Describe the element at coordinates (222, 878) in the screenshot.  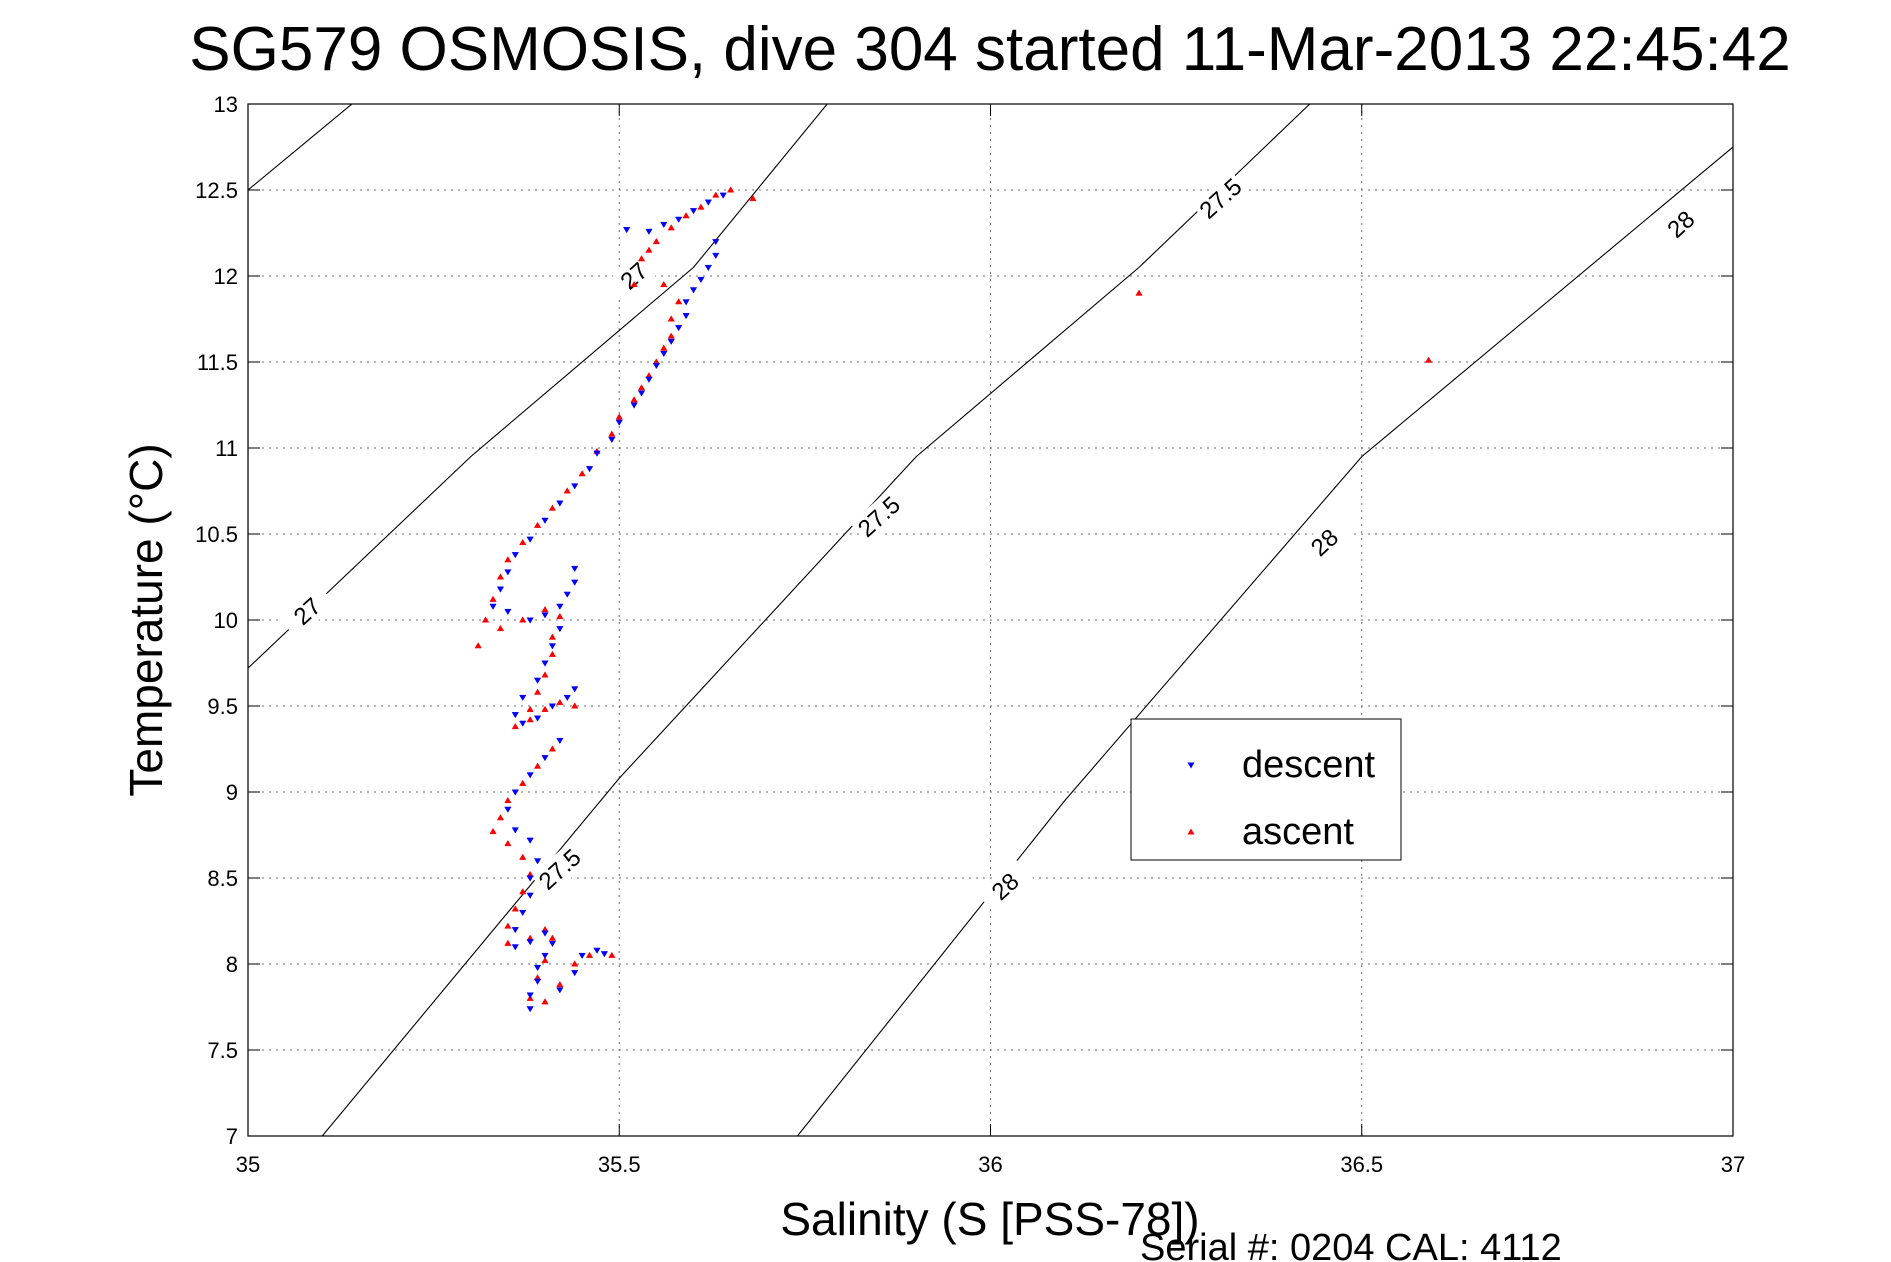
I see `y-tick-label: 8.5` at that location.